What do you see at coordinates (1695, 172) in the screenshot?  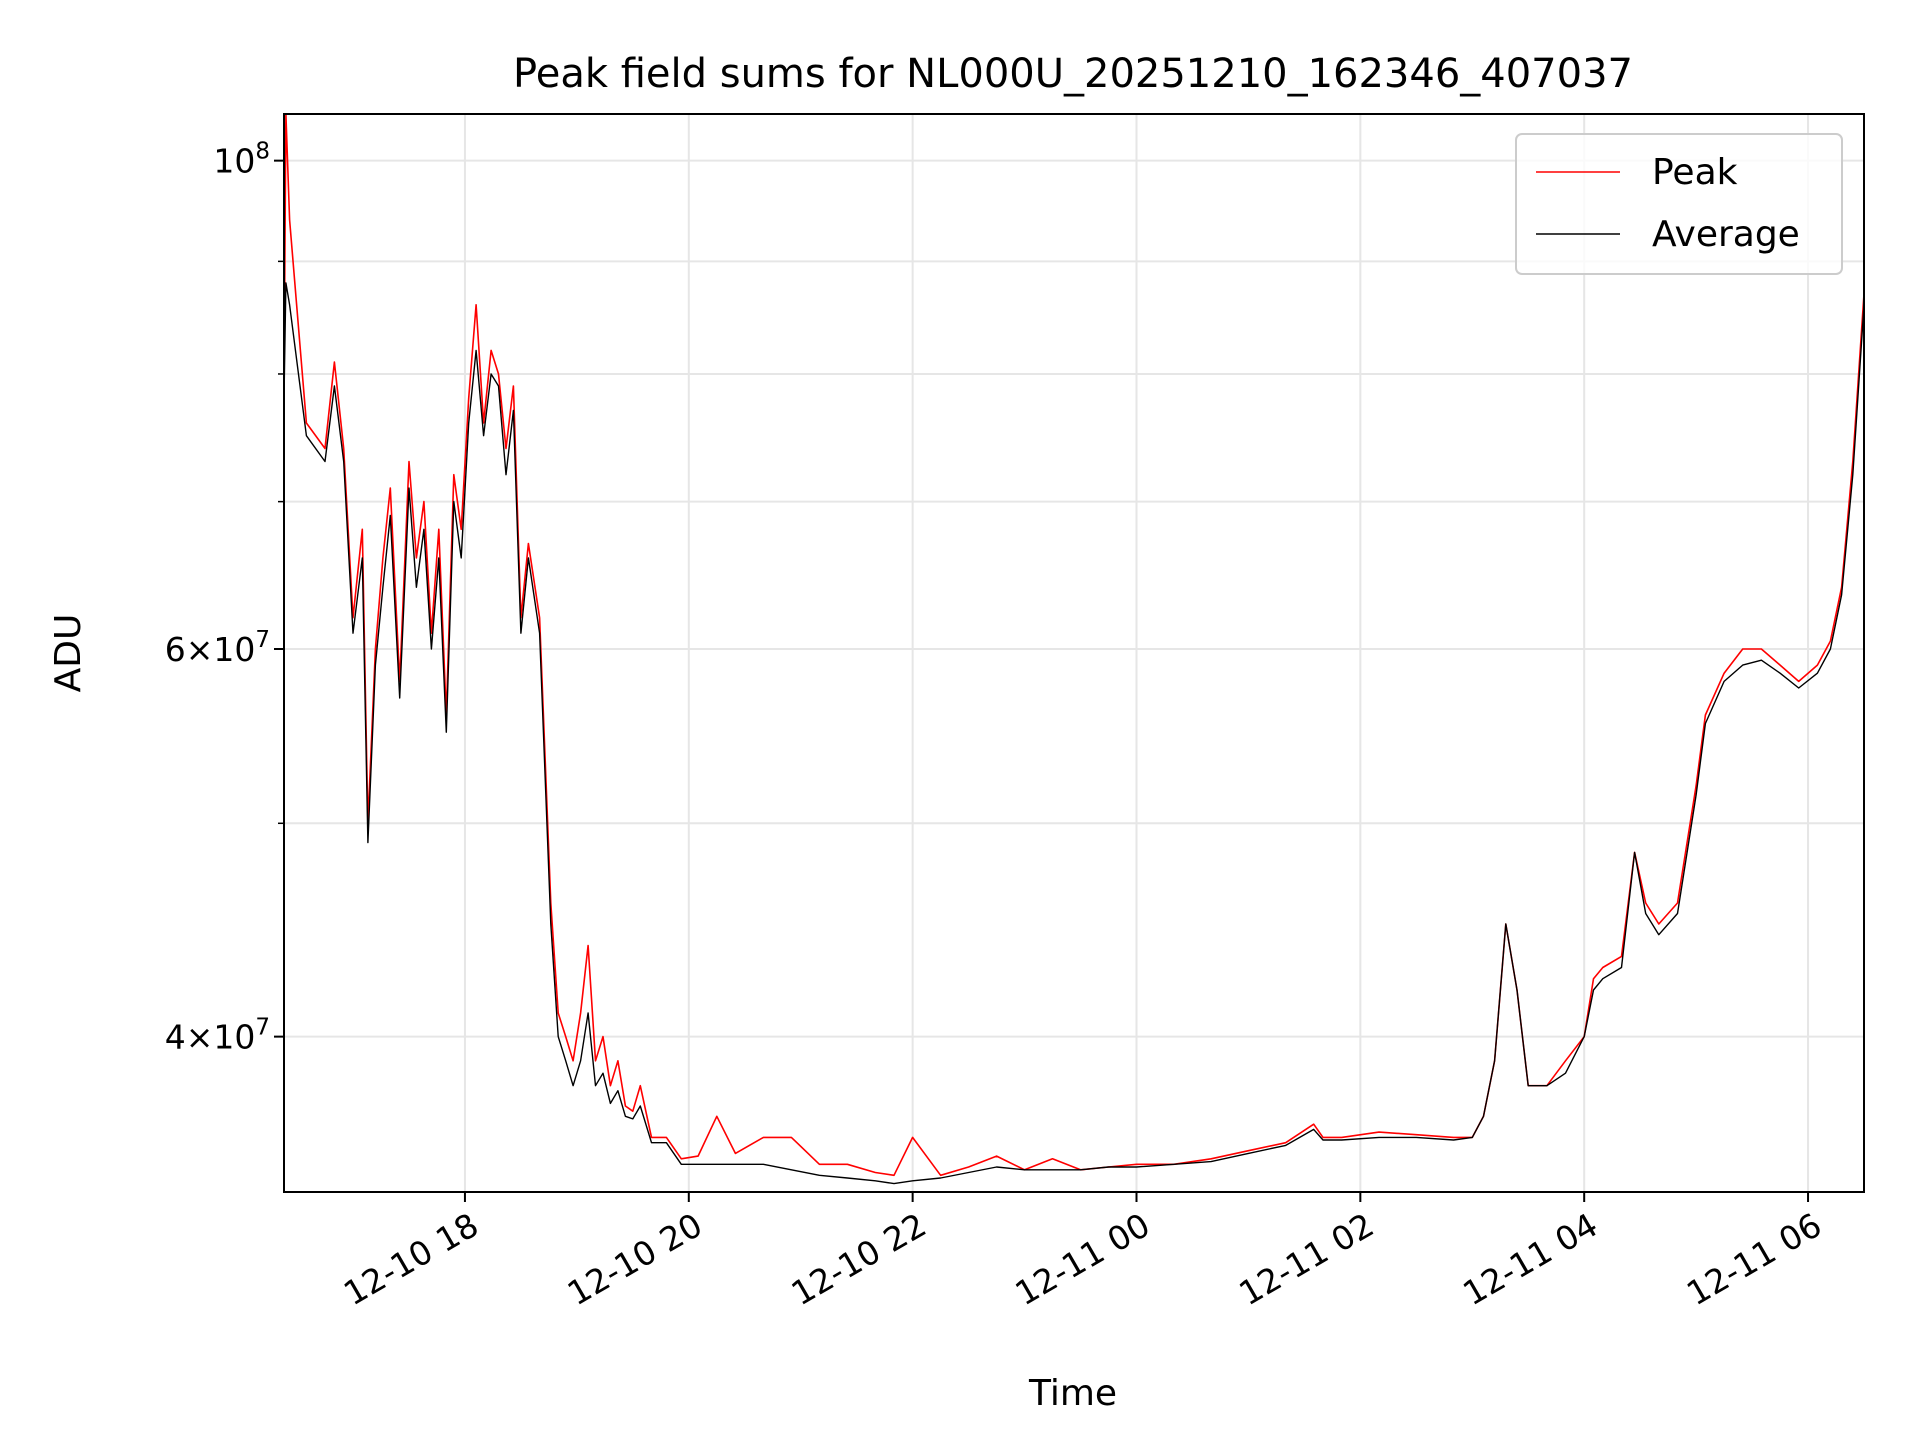 I see `legend-peak-label: Peak` at bounding box center [1695, 172].